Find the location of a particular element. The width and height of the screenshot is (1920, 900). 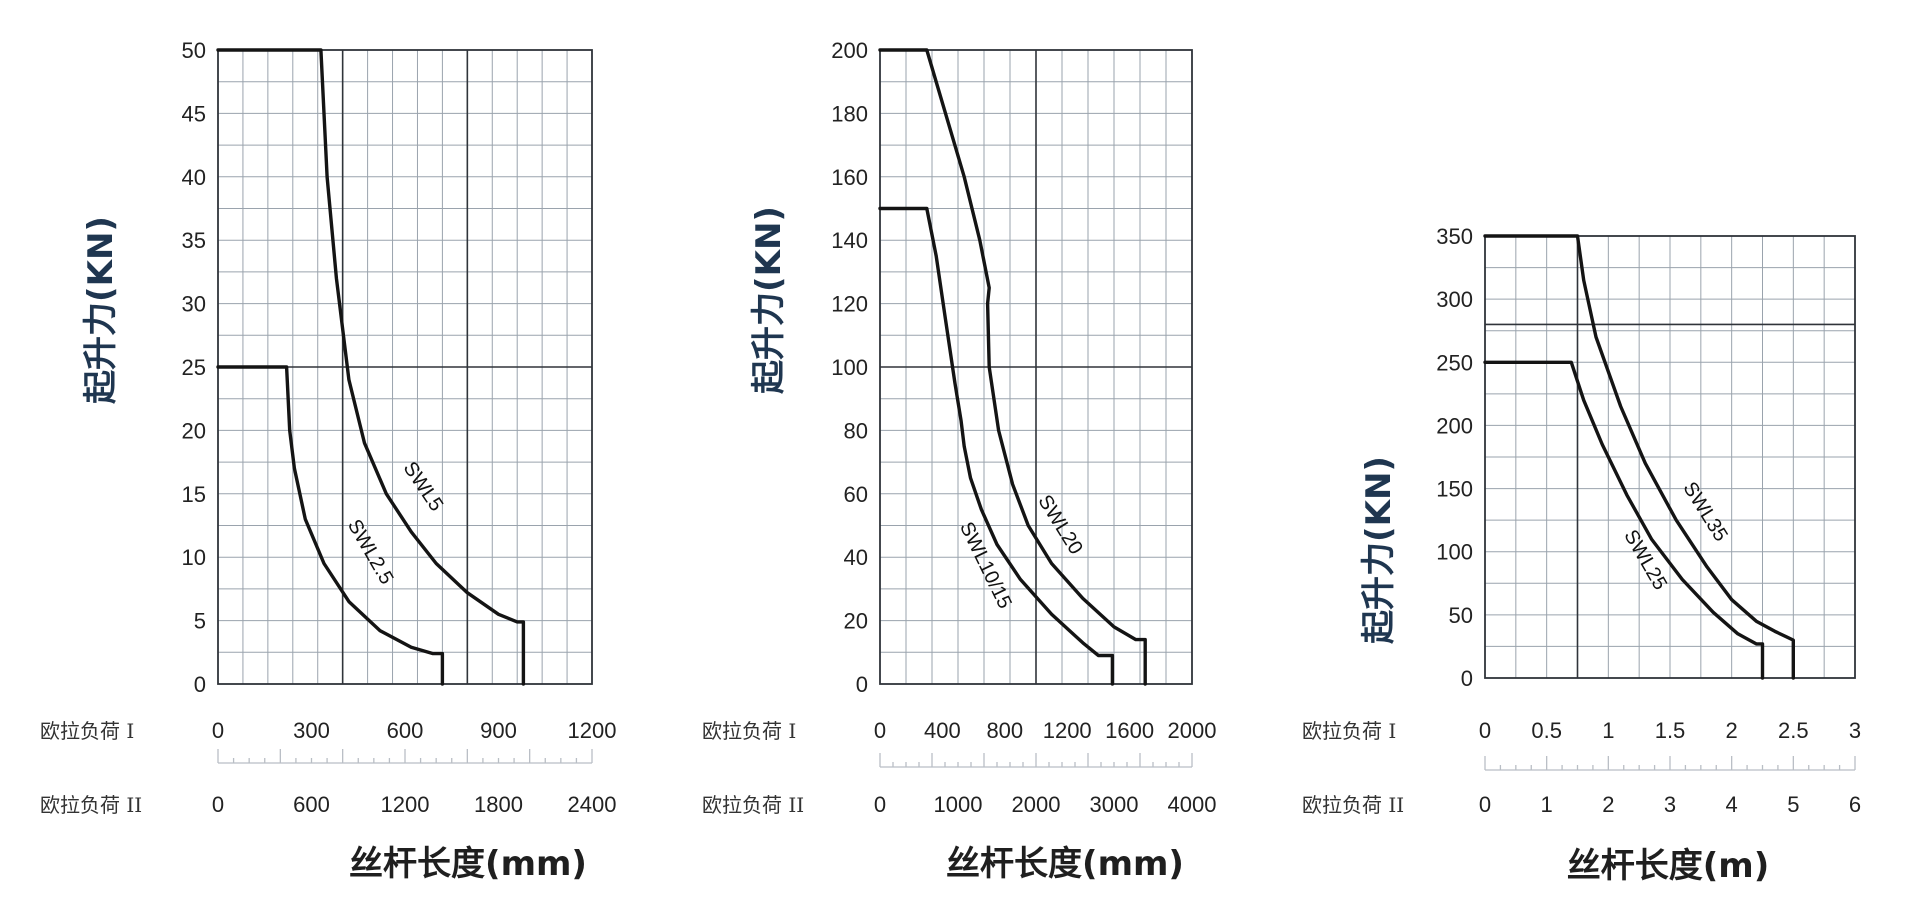

x-tick-label-II: 5 is located at coordinates (1793, 804).